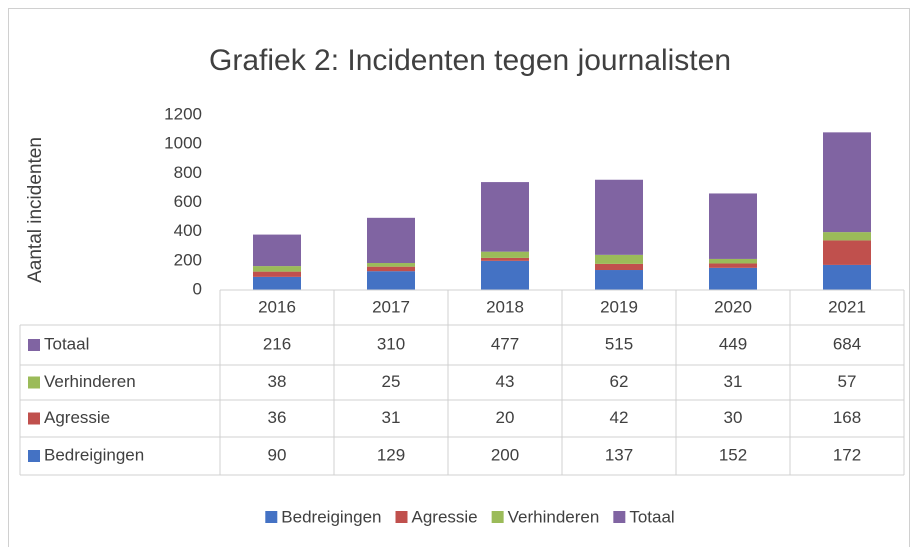 This screenshot has width=918, height=547. I want to click on table-cell: 30, so click(733, 417).